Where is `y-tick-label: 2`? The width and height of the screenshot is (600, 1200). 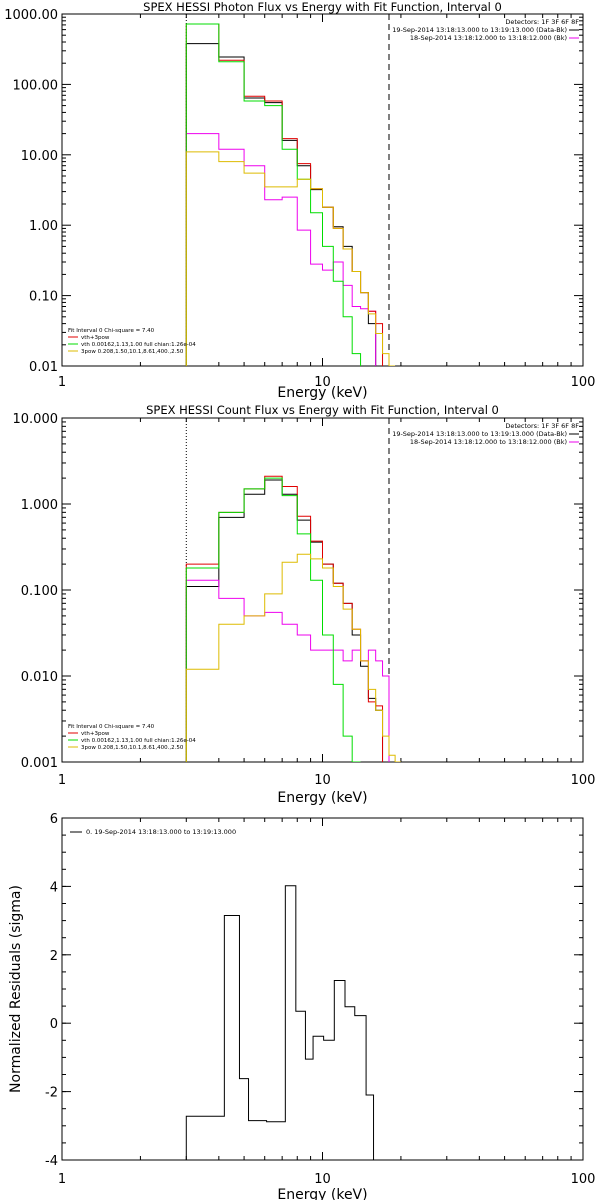
y-tick-label: 2 is located at coordinates (54, 956).